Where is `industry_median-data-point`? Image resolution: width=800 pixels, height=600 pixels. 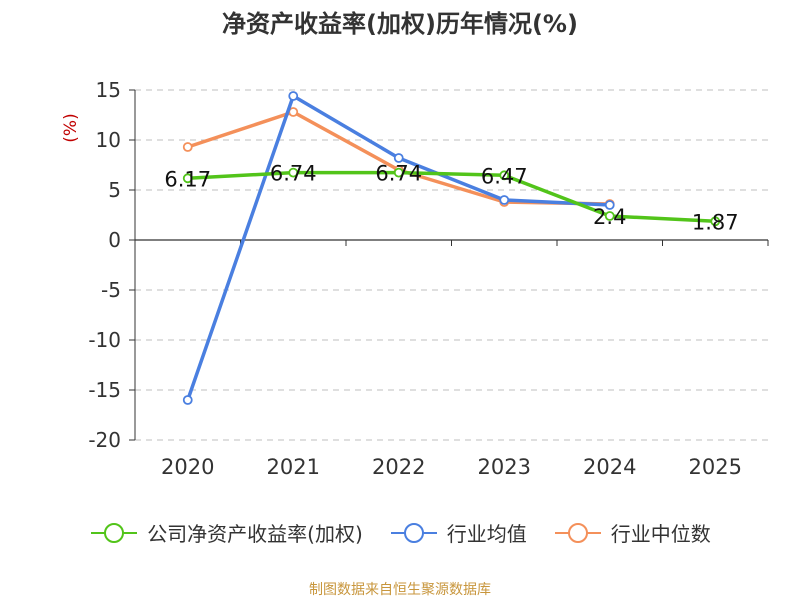
industry_median-data-point is located at coordinates (187, 147).